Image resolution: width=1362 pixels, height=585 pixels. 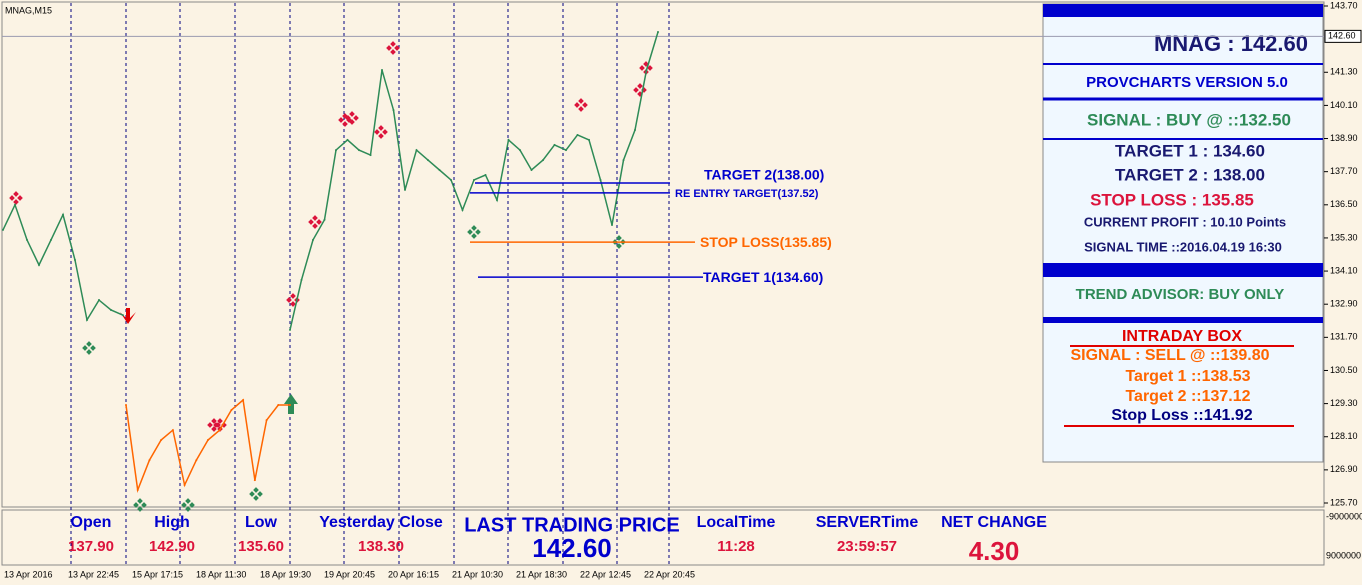 What do you see at coordinates (28, 10) in the screenshot?
I see `symbol-label: MNAG,M15` at bounding box center [28, 10].